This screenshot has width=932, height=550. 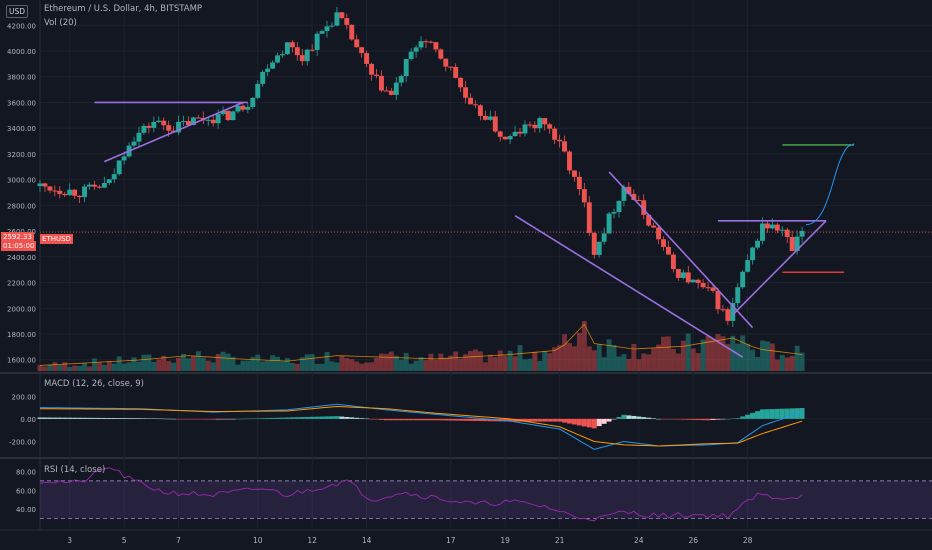 I want to click on macd-legend: MACD (12, 26, close, 9), so click(x=94, y=384).